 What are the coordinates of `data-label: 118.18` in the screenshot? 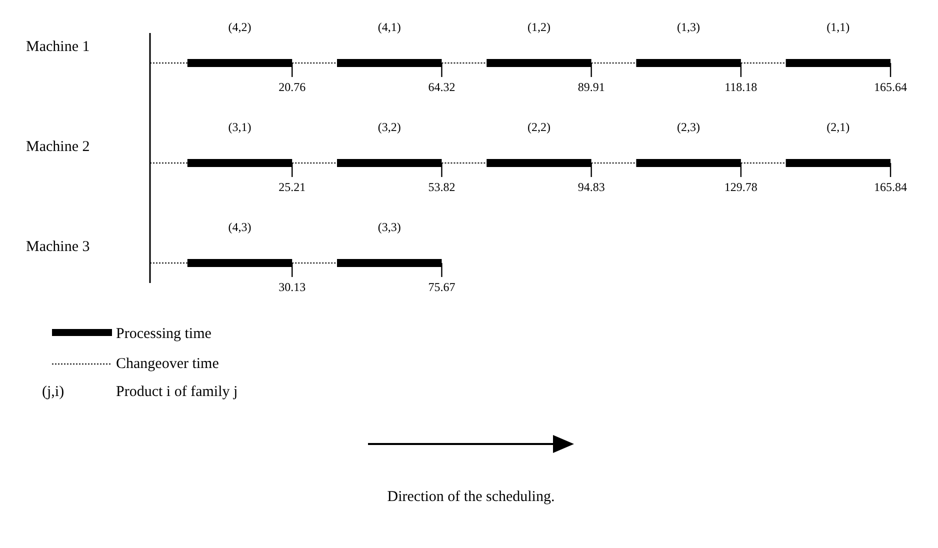 It's located at (741, 87).